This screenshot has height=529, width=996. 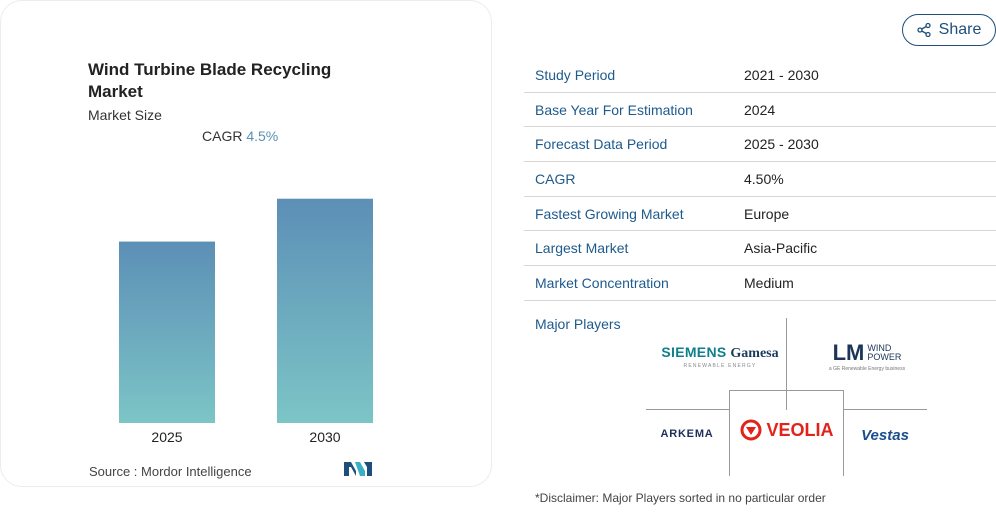 I want to click on cagr-label: CAGR 4.5%, so click(x=240, y=136).